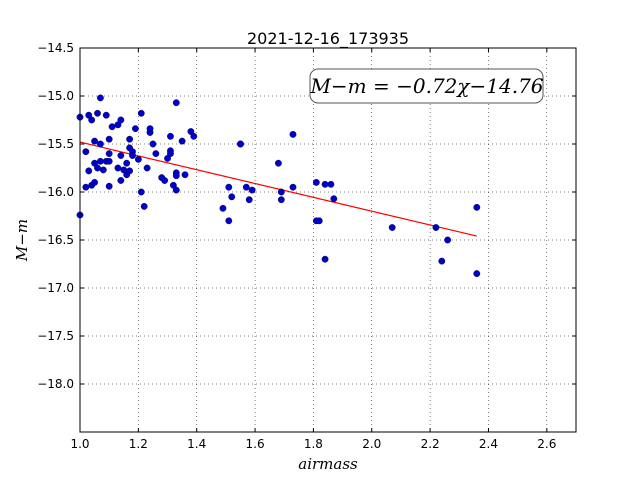  What do you see at coordinates (371, 444) in the screenshot?
I see `x-tick-label: 2.0` at bounding box center [371, 444].